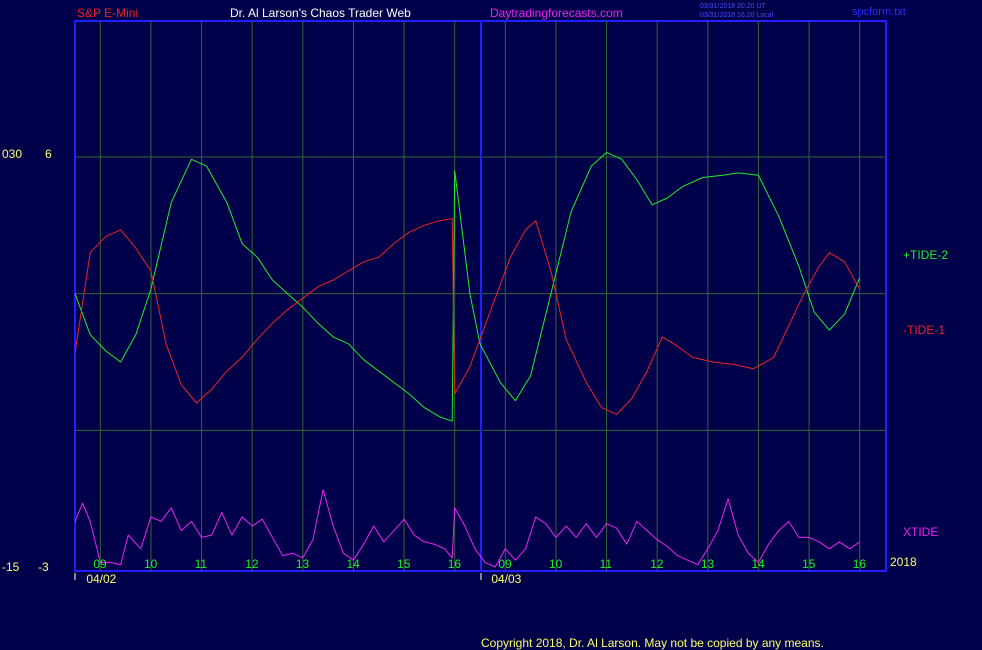 This screenshot has height=650, width=982. I want to click on series-label-tide-minus: -TIDE-1, so click(924, 330).